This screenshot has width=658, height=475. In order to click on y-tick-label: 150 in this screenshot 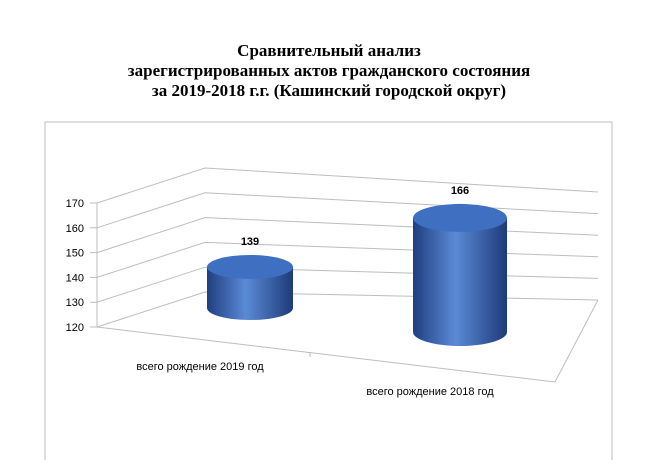, I will do `click(75, 254)`.